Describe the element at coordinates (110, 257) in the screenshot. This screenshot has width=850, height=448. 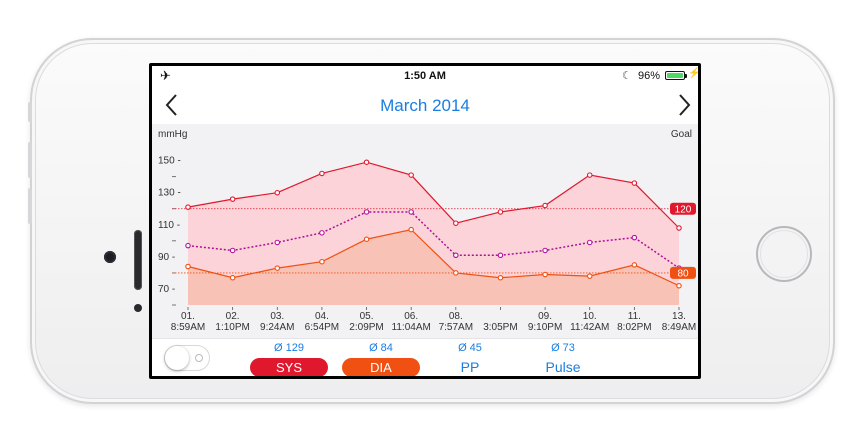
I see `front-camera` at that location.